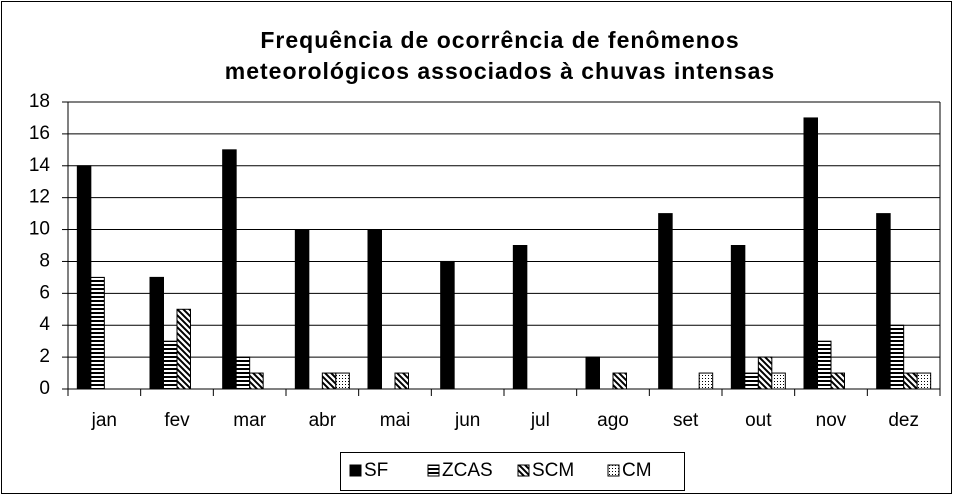 This screenshot has height=496, width=954. What do you see at coordinates (44, 292) in the screenshot?
I see `y-tick-label: 6` at bounding box center [44, 292].